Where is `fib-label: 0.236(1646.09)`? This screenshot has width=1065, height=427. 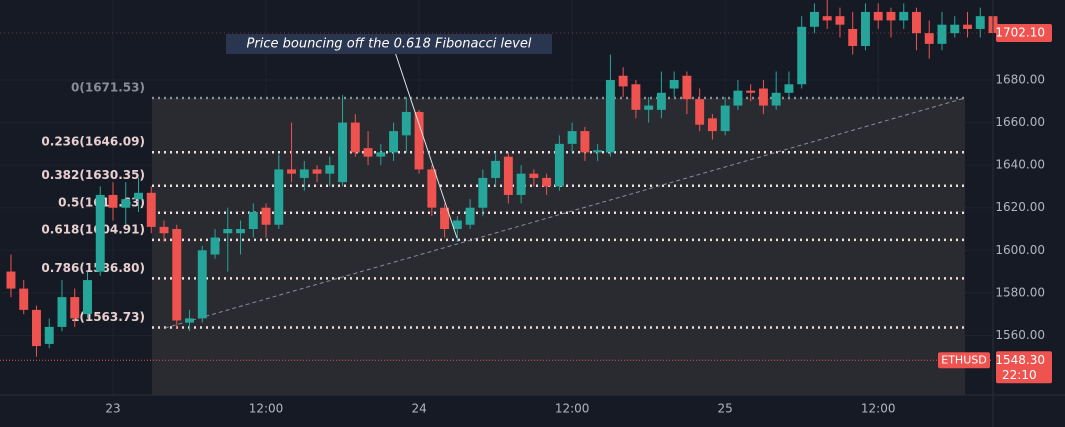 fib-label: 0.236(1646.09) is located at coordinates (93, 142).